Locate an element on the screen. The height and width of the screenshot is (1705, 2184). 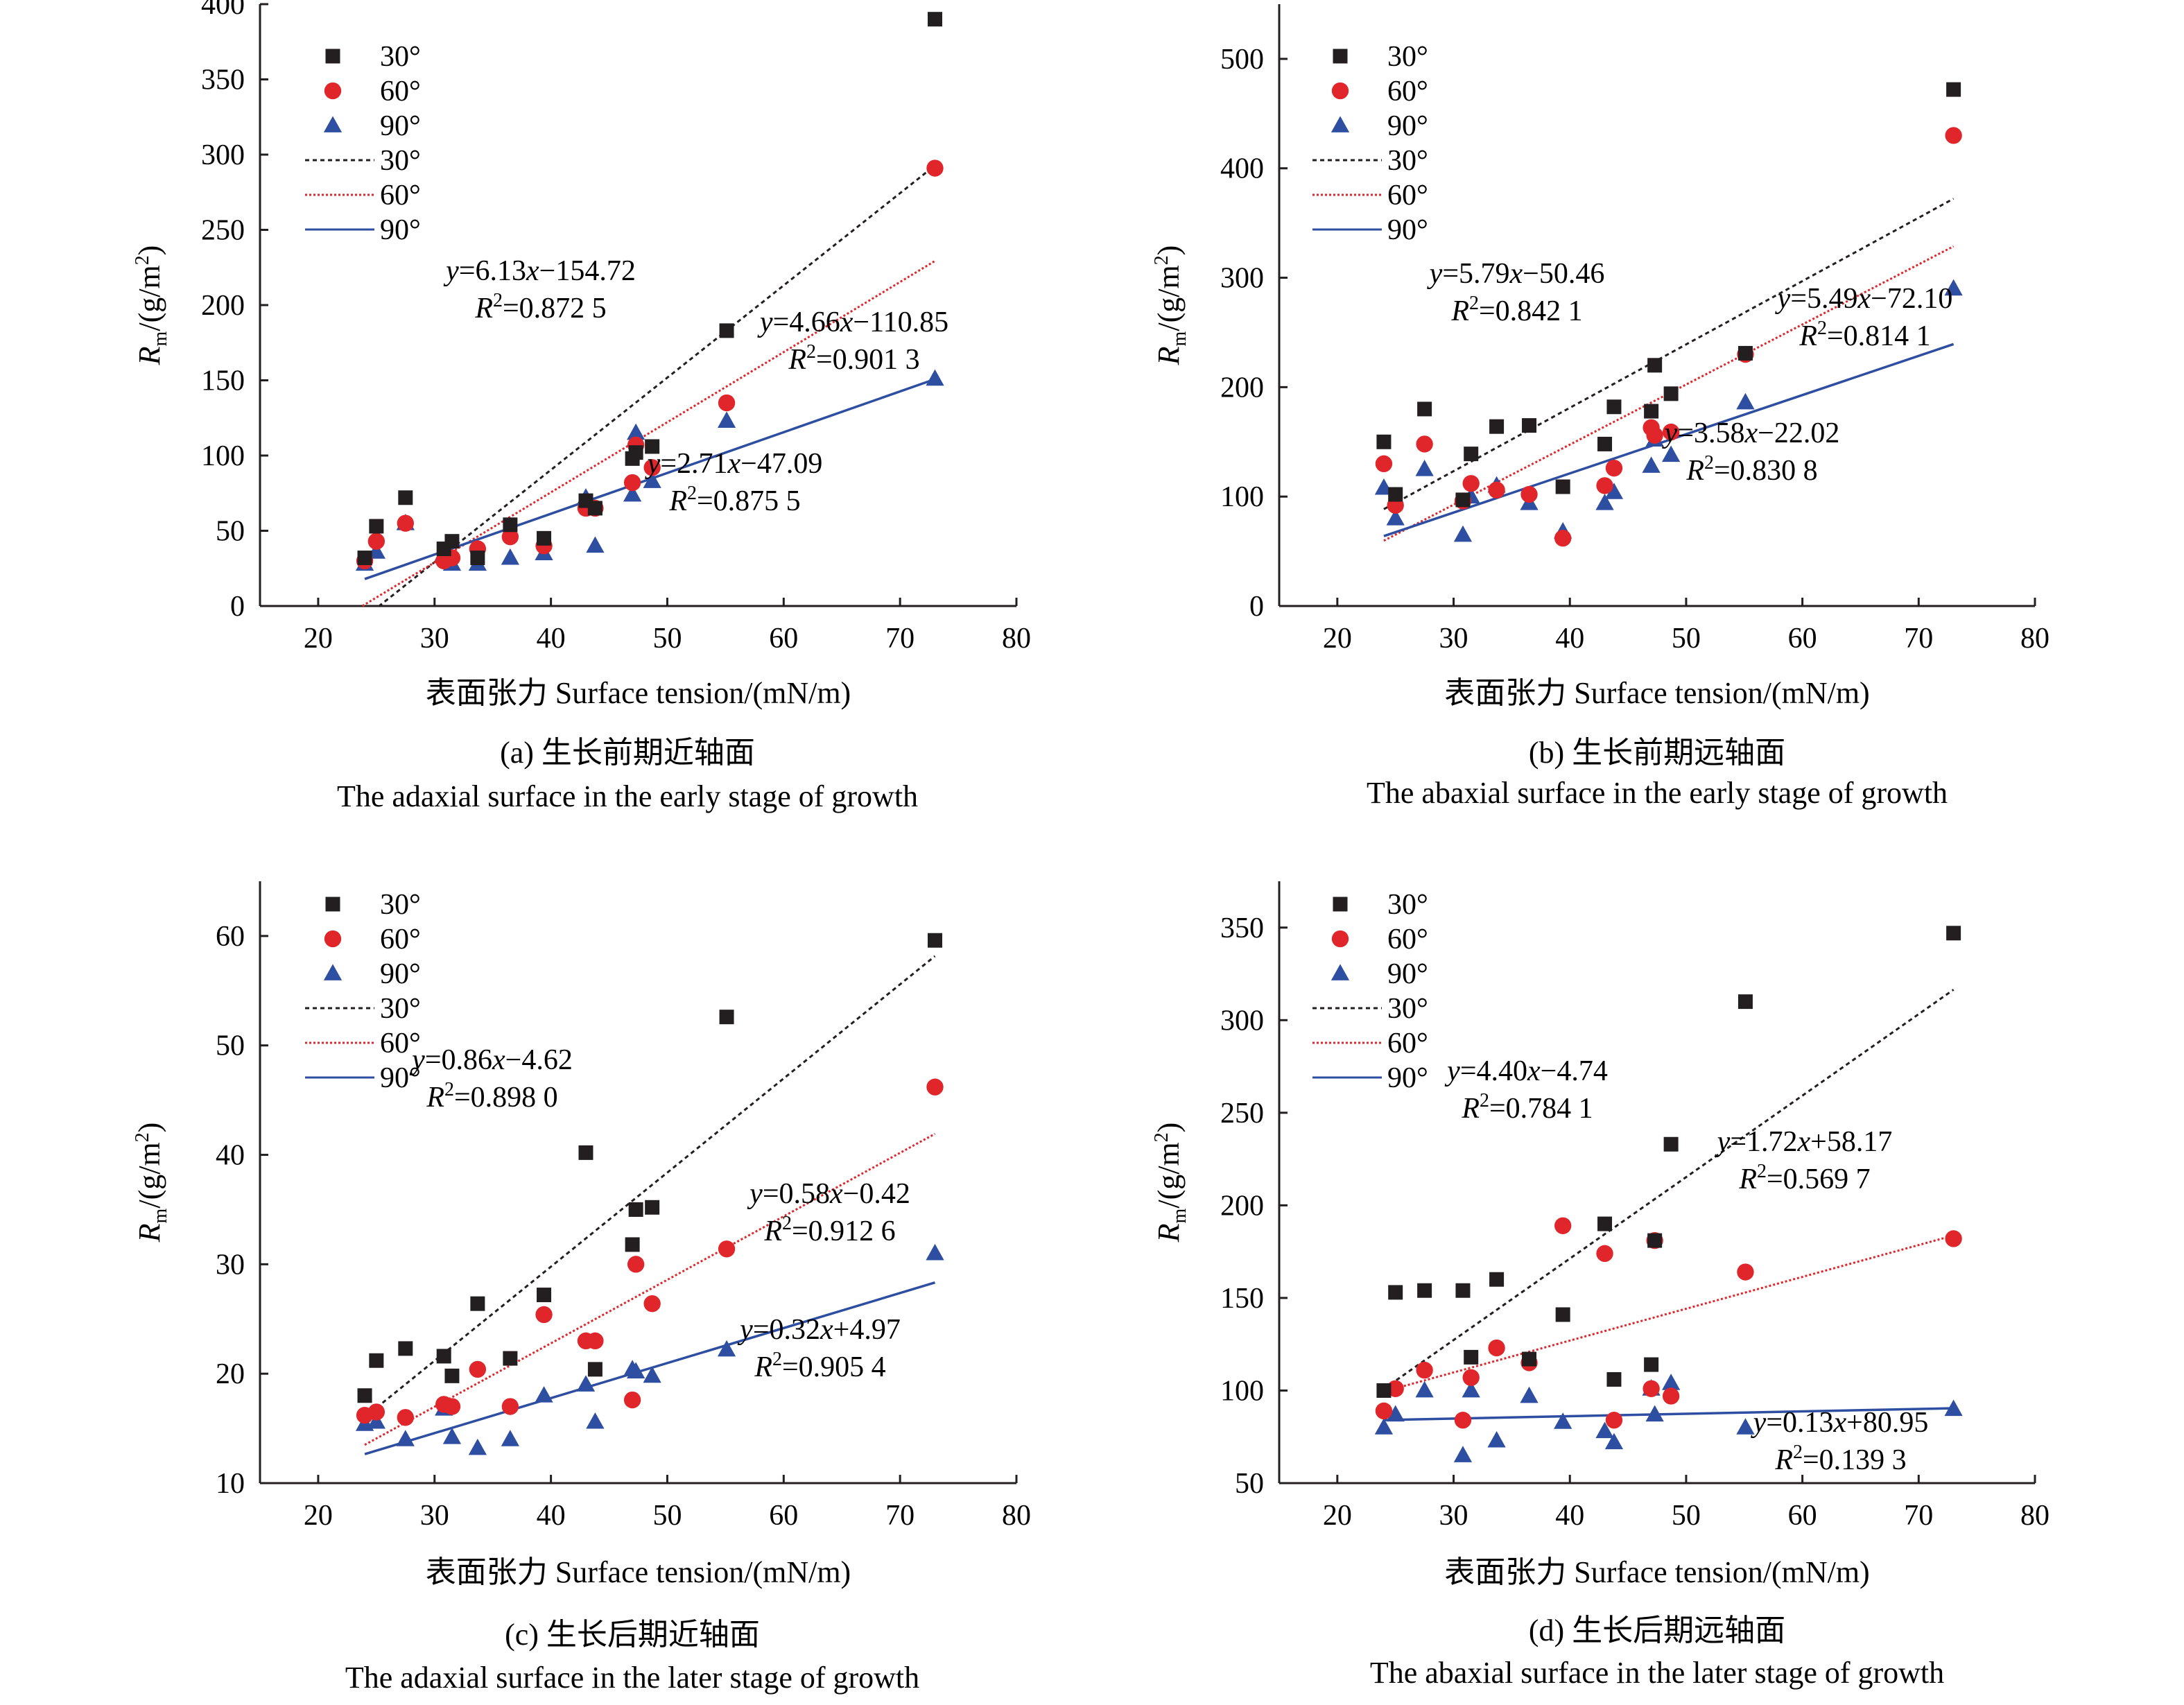
fit-r2: R2=0.569 7 is located at coordinates (1804, 1178).